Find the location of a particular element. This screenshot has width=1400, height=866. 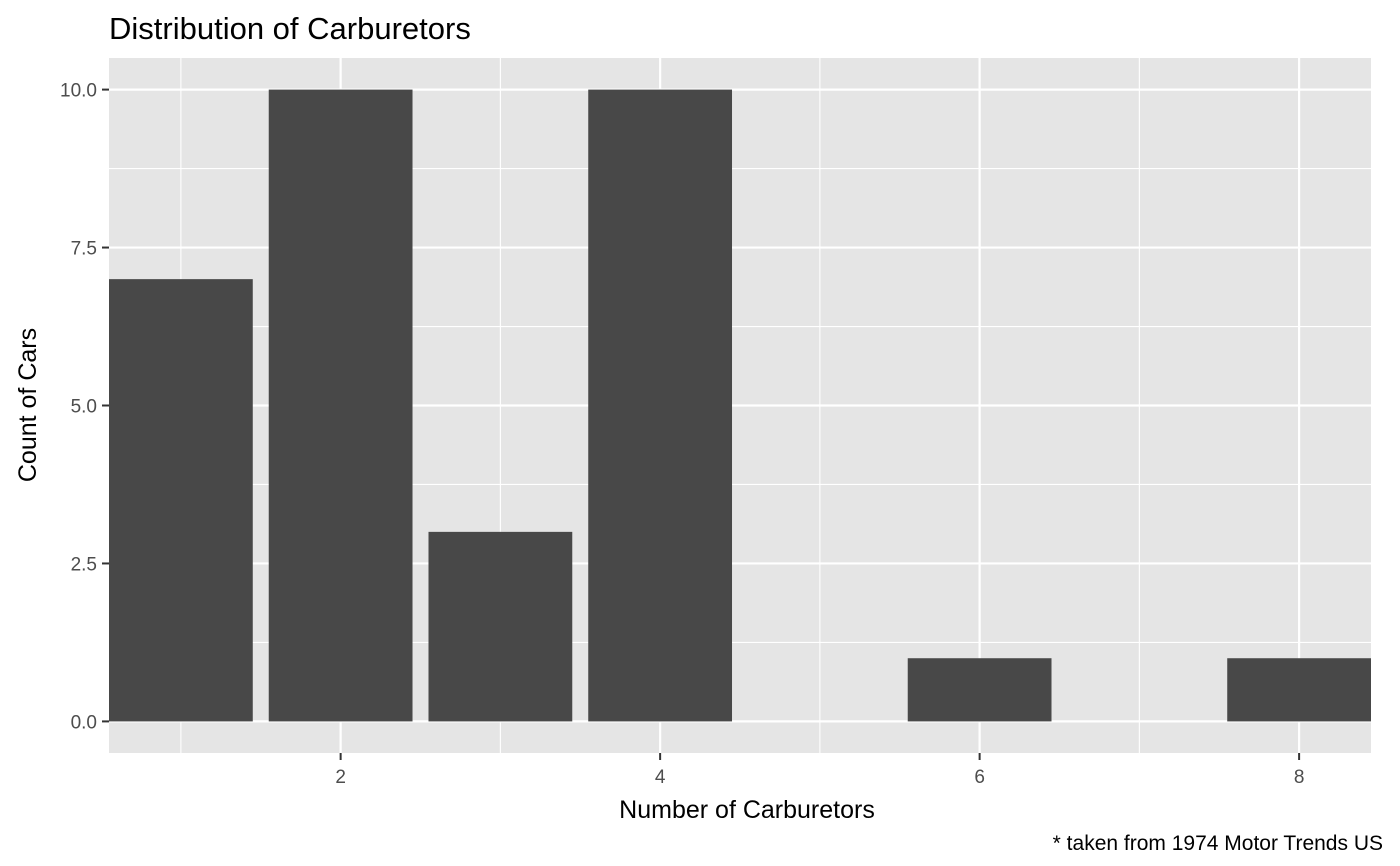

x-axis: 2 4 6 8 is located at coordinates (819, 770).